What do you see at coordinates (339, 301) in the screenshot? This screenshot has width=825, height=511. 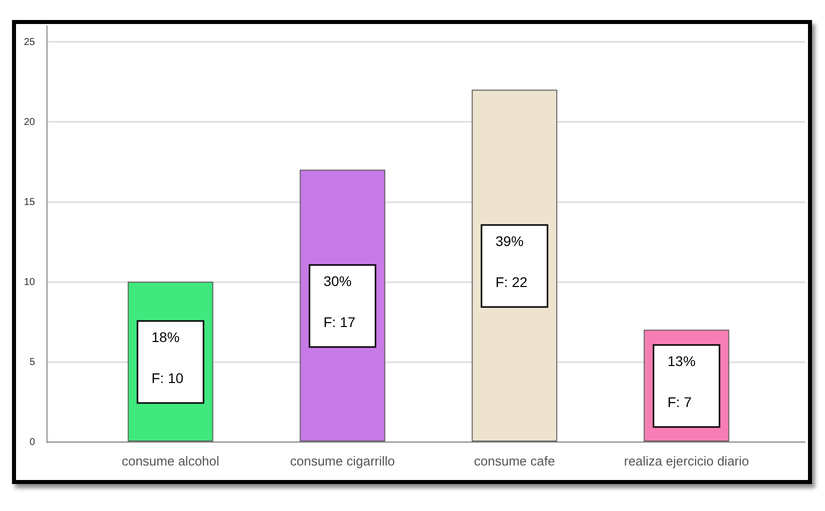 I see `text: 30% F: 17` at bounding box center [339, 301].